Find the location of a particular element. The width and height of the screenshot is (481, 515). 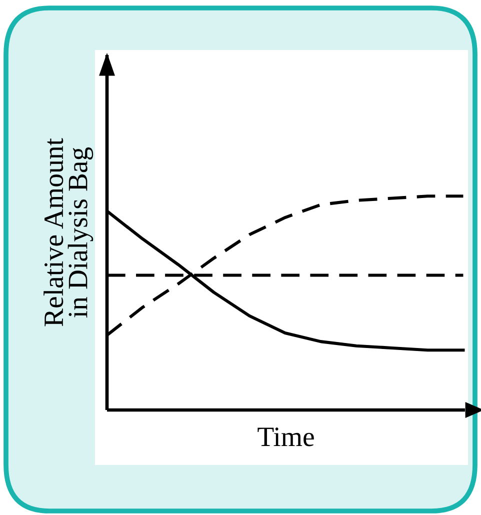

x-axis-title: Time is located at coordinates (286, 437).